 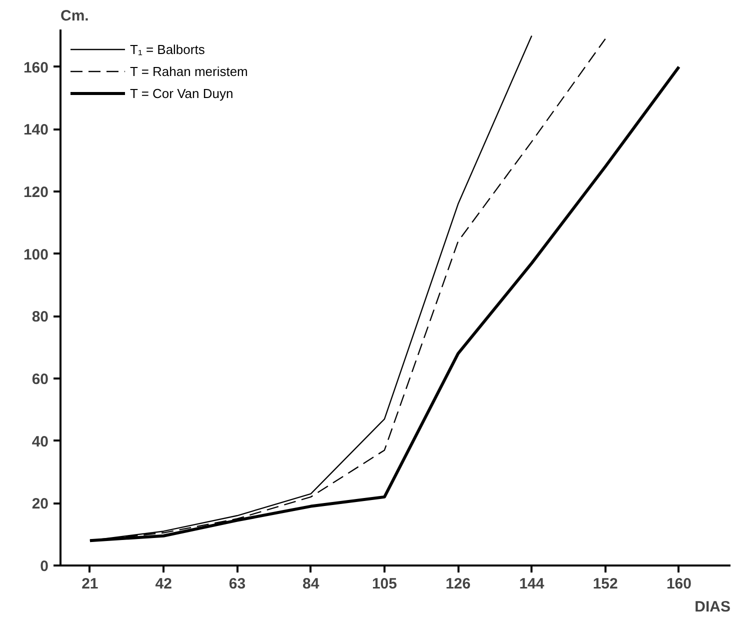 What do you see at coordinates (36, 255) in the screenshot?
I see `y-tick-label: 100` at bounding box center [36, 255].